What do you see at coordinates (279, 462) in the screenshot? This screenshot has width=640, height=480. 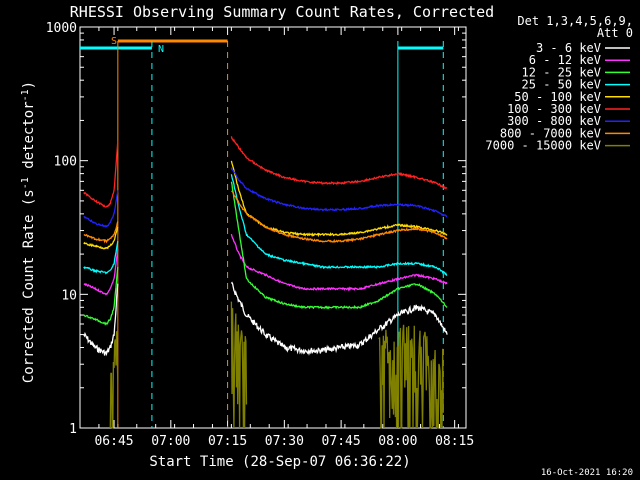 I see `x-axis-label: Start Time (28-Sep-07 06:36:22)` at bounding box center [279, 462].